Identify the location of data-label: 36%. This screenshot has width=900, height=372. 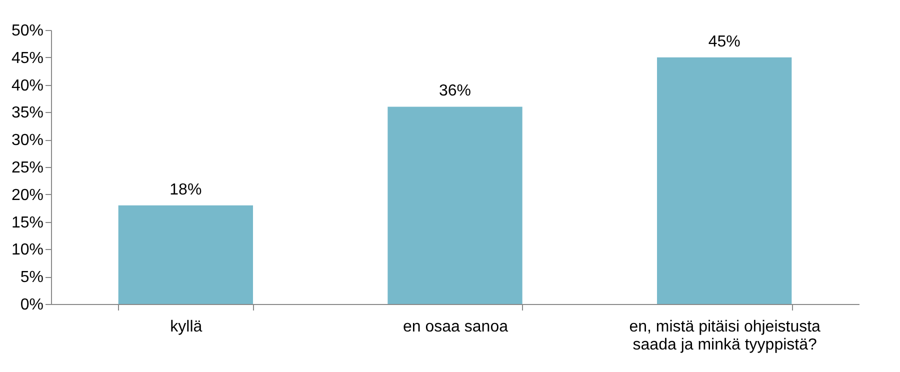
(455, 91).